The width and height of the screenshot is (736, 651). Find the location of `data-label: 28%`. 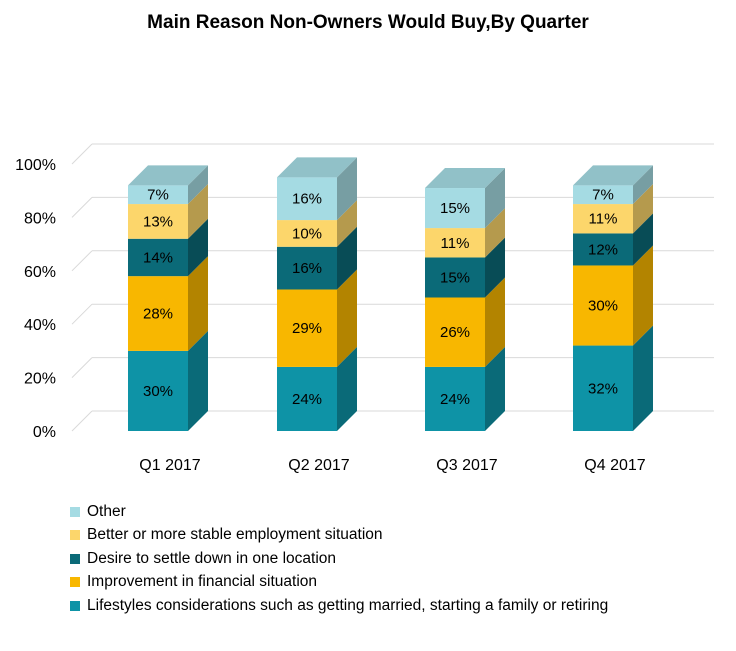

data-label: 28% is located at coordinates (158, 314).